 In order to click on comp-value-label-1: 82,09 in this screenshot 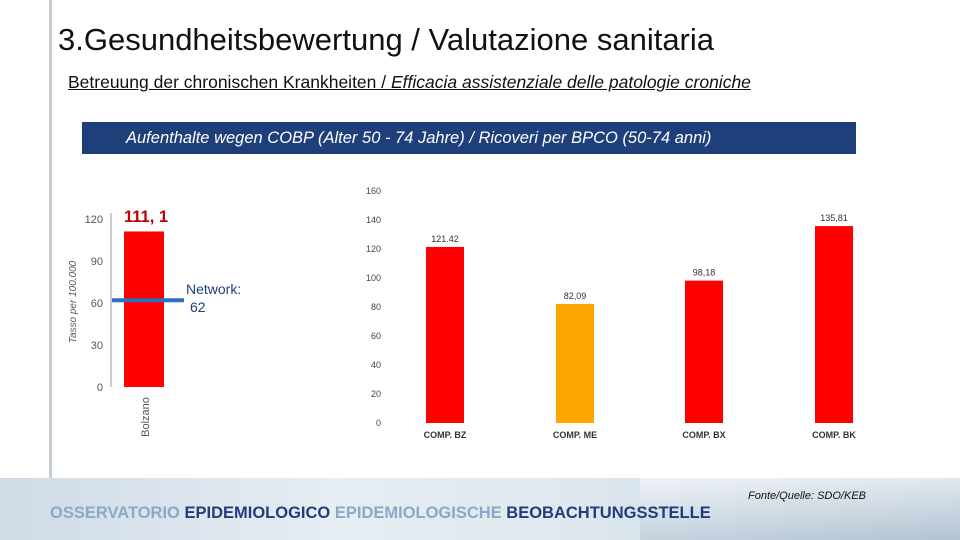, I will do `click(575, 296)`.